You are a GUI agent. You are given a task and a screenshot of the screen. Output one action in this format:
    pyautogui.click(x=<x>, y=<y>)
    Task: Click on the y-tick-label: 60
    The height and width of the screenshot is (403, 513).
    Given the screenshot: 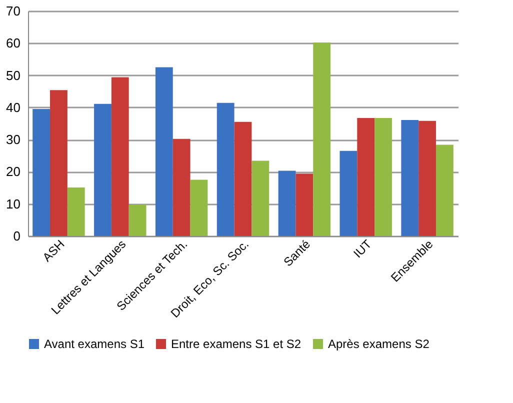 What is the action you would take?
    pyautogui.click(x=13, y=43)
    